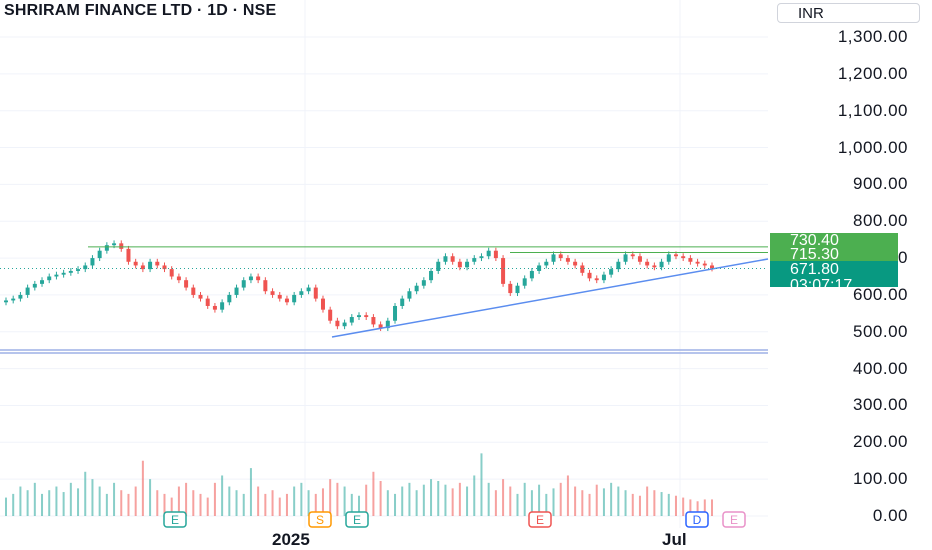 Image resolution: width=932 pixels, height=550 pixels. Describe the element at coordinates (890, 515) in the screenshot. I see `y-tick-label: 0.00` at that location.